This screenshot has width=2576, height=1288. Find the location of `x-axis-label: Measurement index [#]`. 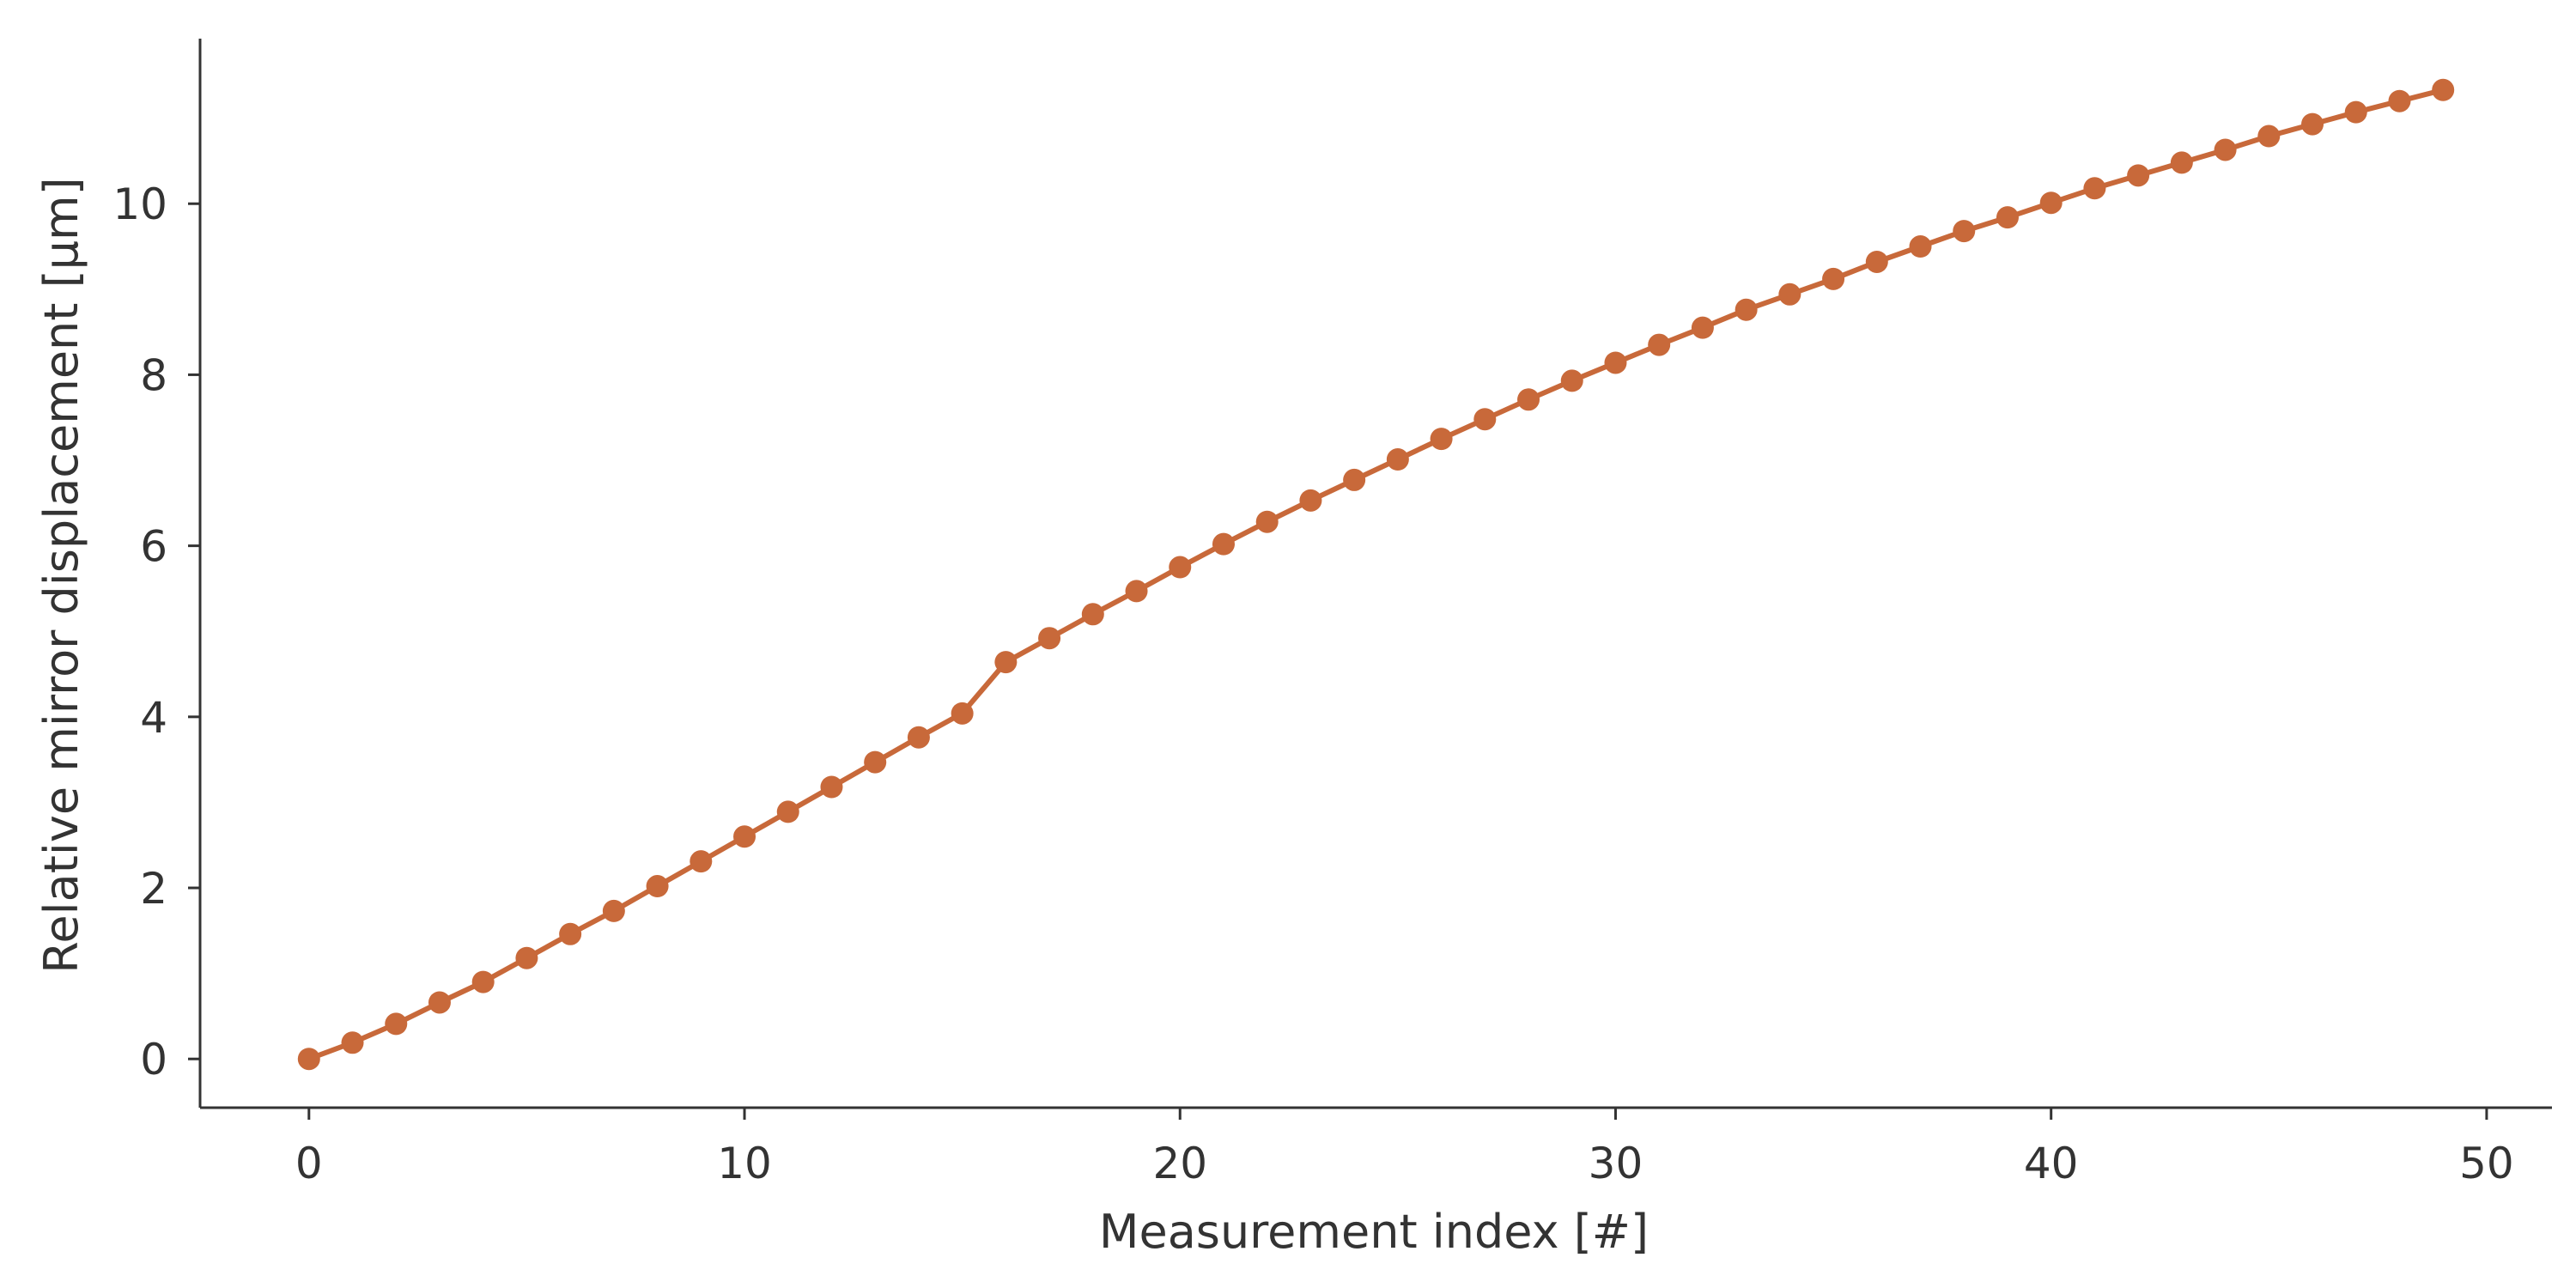

x-axis-label: Measurement index [#] is located at coordinates (1374, 1232).